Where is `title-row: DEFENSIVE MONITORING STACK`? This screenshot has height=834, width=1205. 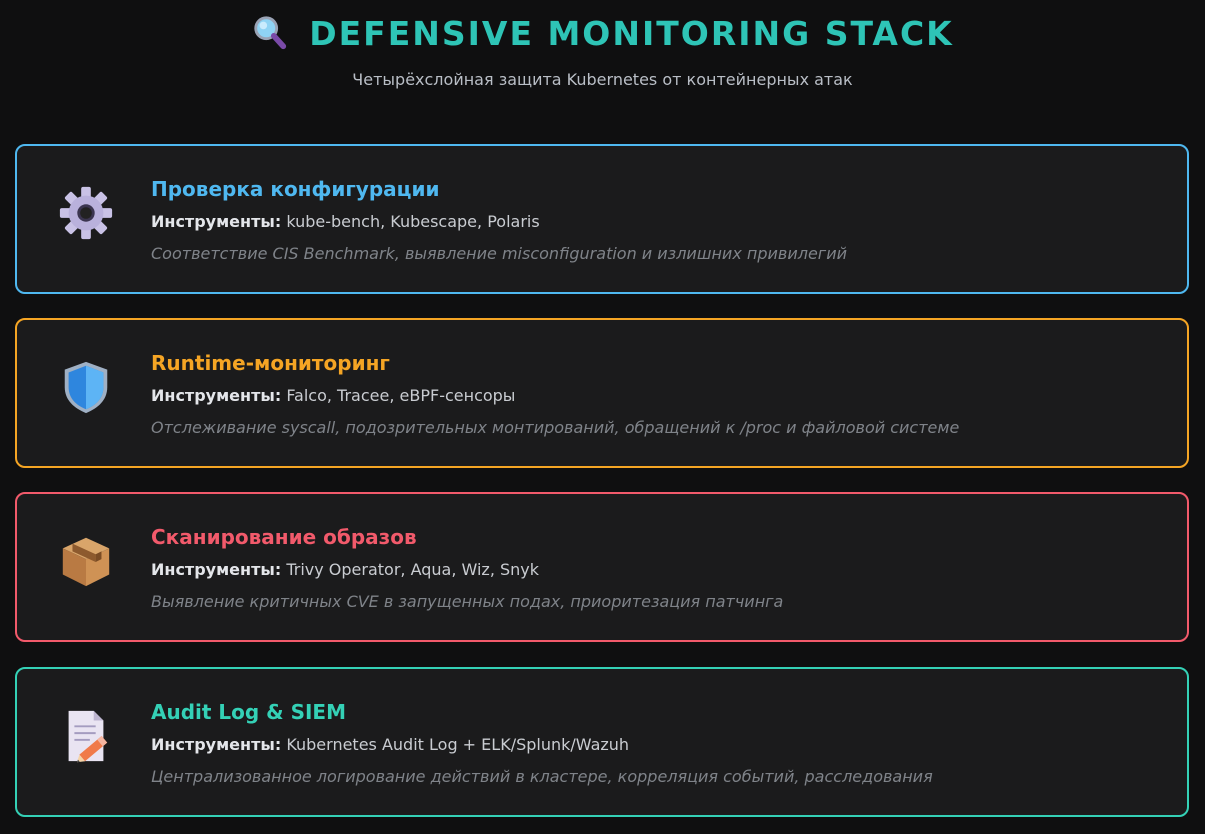
title-row: DEFENSIVE MONITORING STACK is located at coordinates (602, 33).